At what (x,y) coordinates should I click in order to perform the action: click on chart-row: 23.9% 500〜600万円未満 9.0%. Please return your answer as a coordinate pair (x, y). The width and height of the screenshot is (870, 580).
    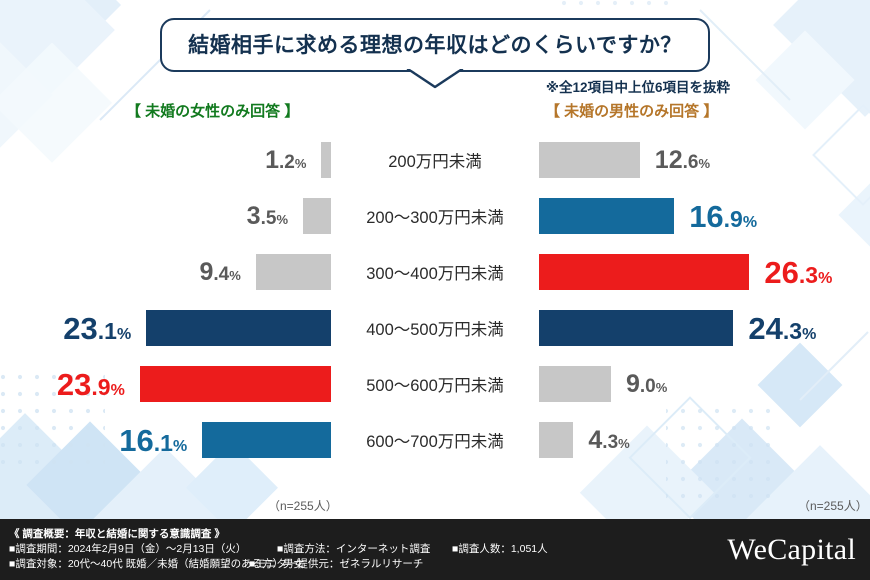
    Looking at the image, I should click on (435, 384).